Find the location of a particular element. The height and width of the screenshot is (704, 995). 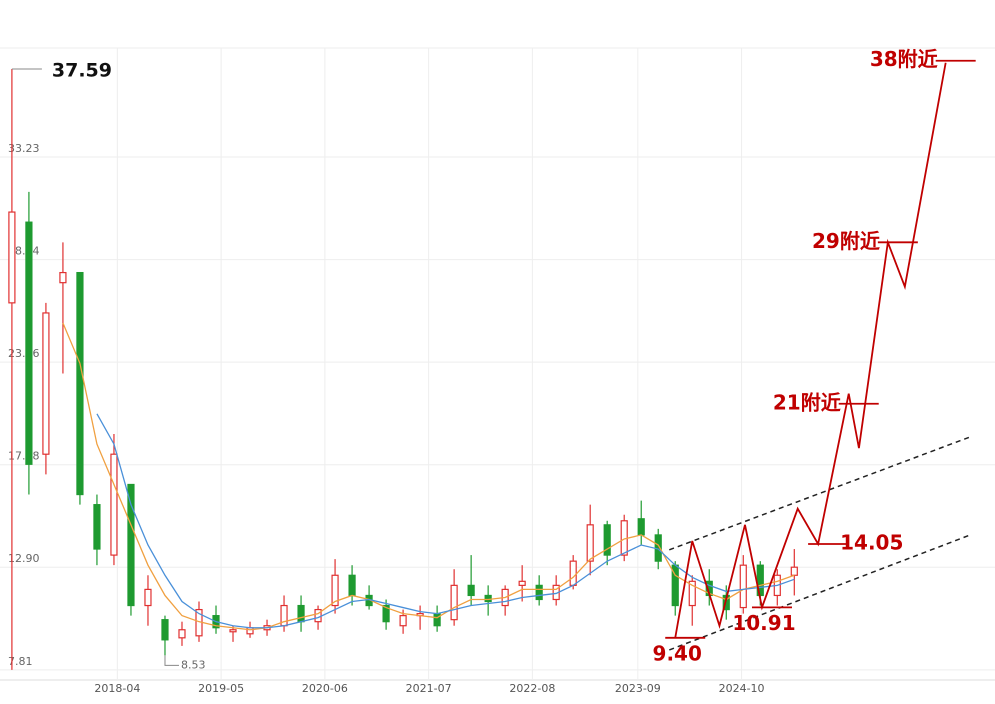

annotation-label: 21附近 is located at coordinates (807, 402).